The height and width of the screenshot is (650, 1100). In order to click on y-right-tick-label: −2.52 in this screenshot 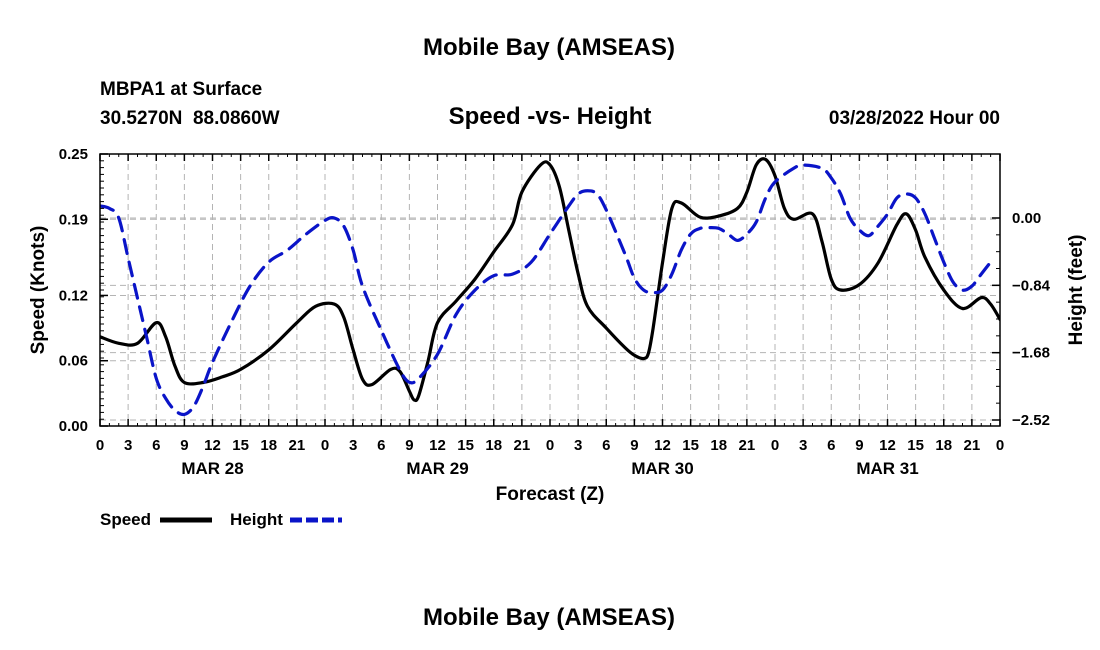, I will do `click(1031, 420)`.